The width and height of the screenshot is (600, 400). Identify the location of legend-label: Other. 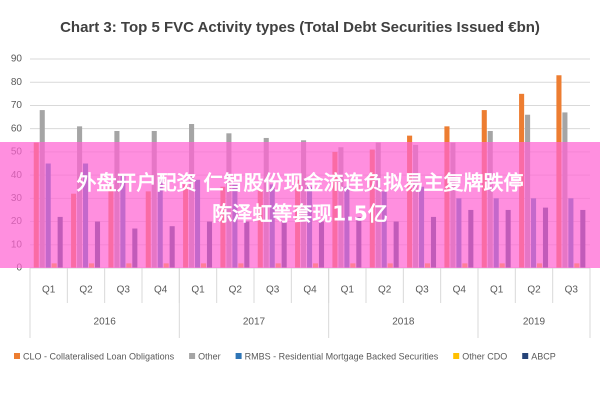
(209, 356).